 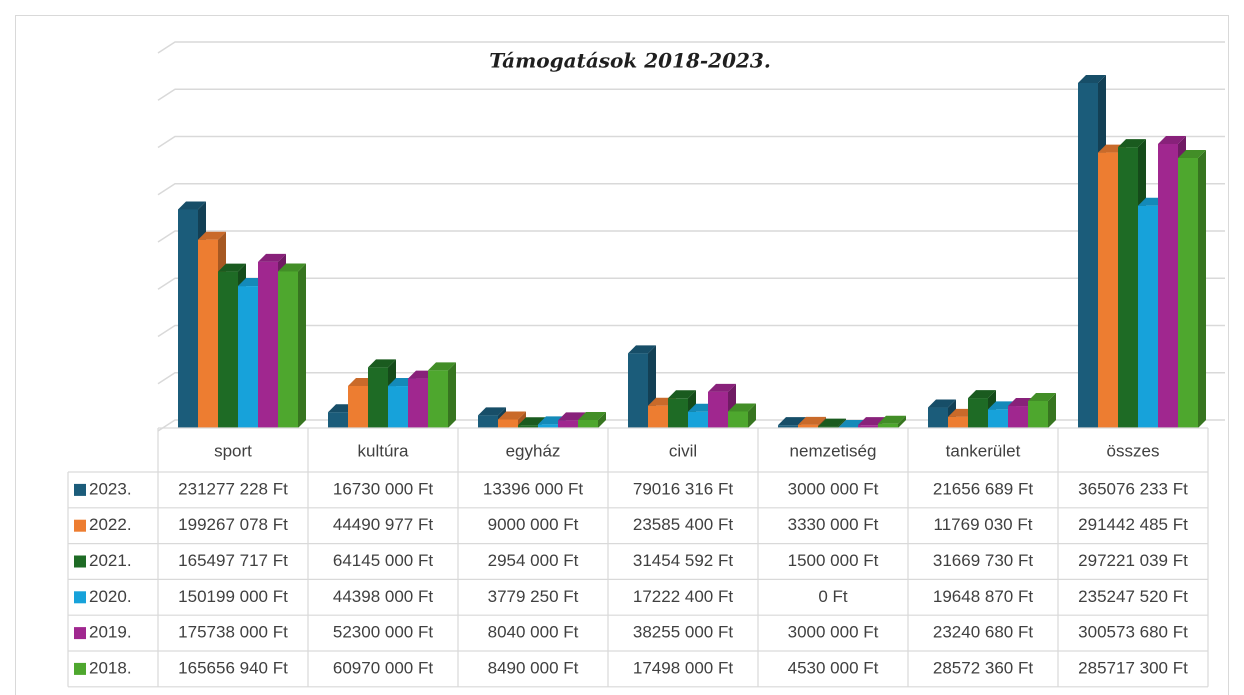 I want to click on table-value: 165497 717 Ft, so click(x=233, y=560).